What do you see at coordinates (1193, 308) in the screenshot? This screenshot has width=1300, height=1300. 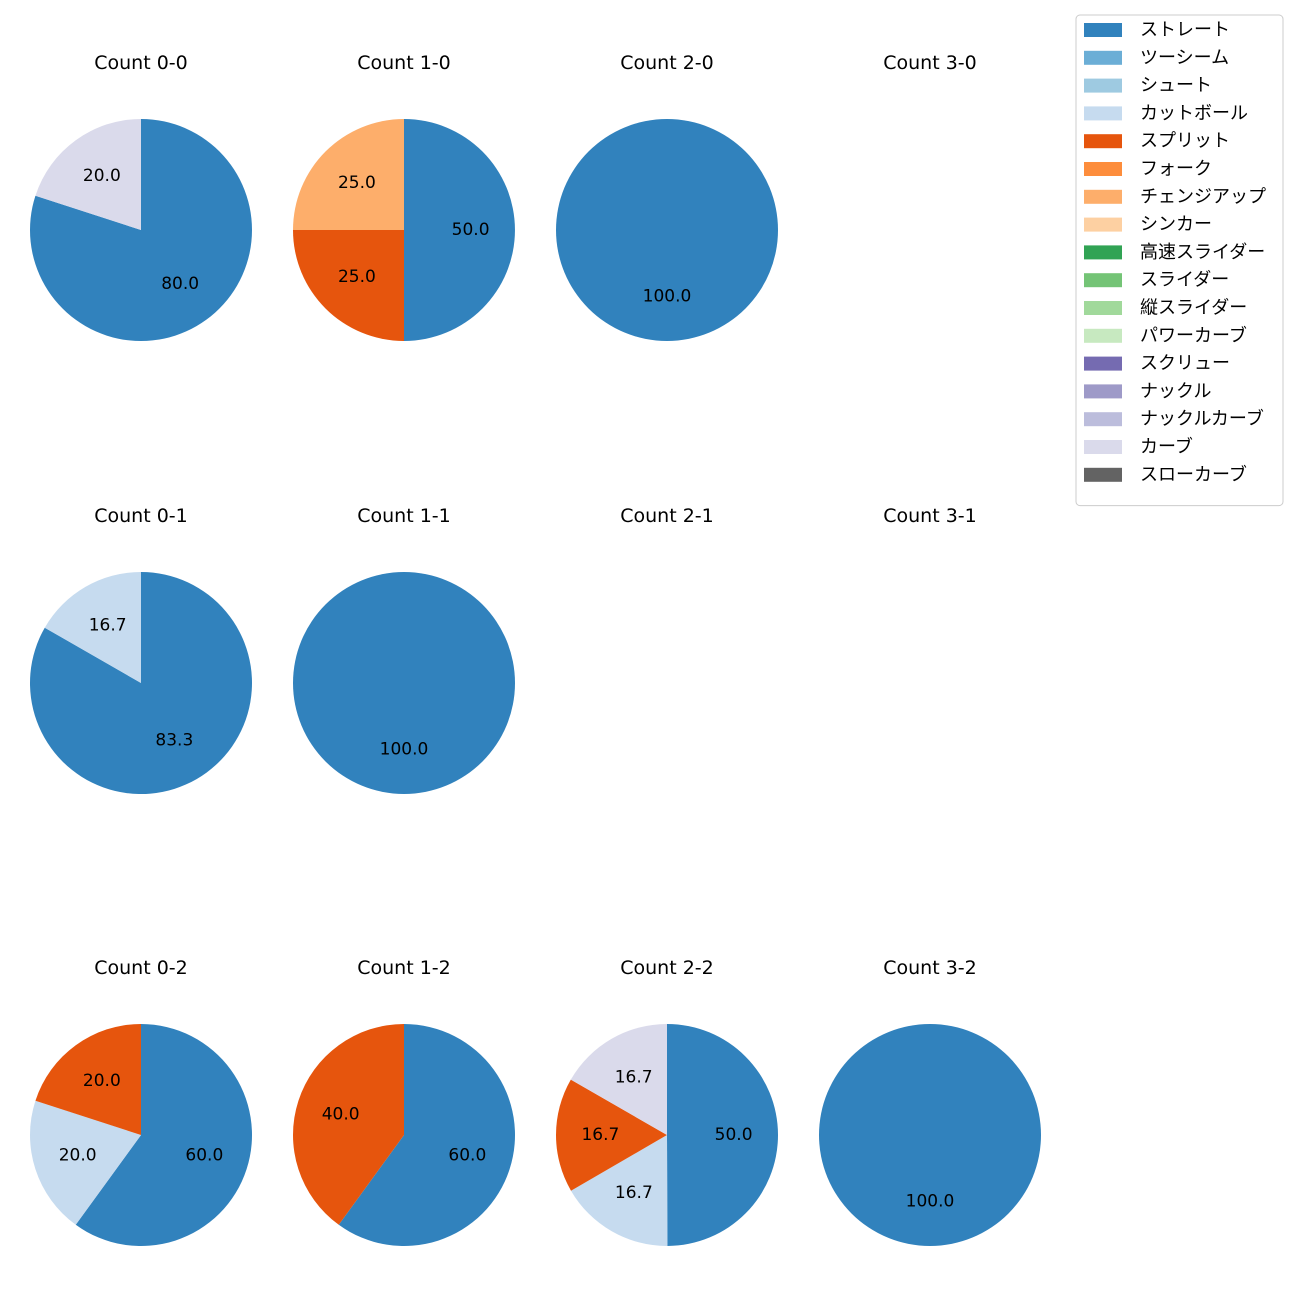 I see `legend-label: 縦スライダー` at bounding box center [1193, 308].